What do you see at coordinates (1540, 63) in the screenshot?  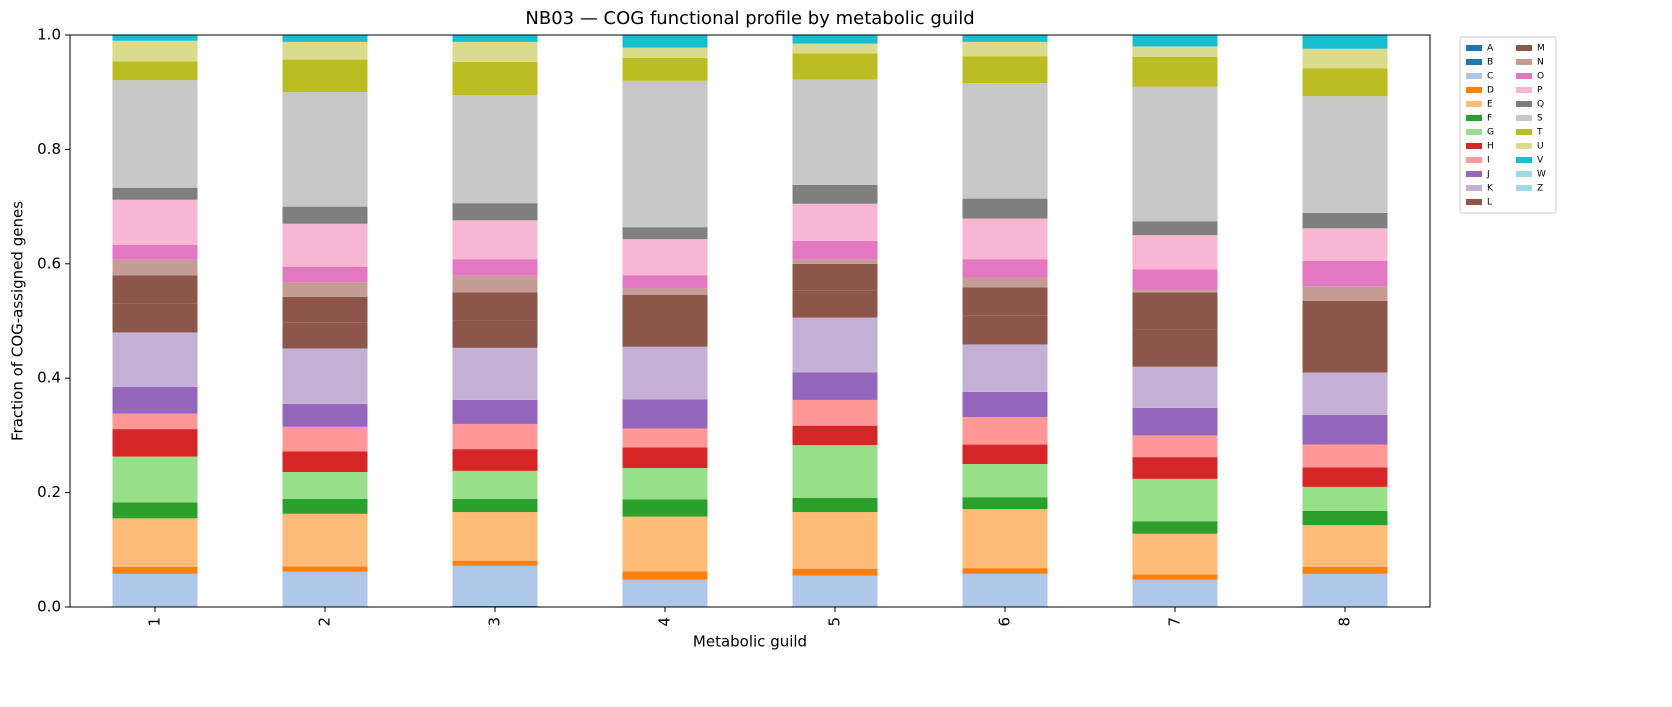 I see `legend-label: N` at bounding box center [1540, 63].